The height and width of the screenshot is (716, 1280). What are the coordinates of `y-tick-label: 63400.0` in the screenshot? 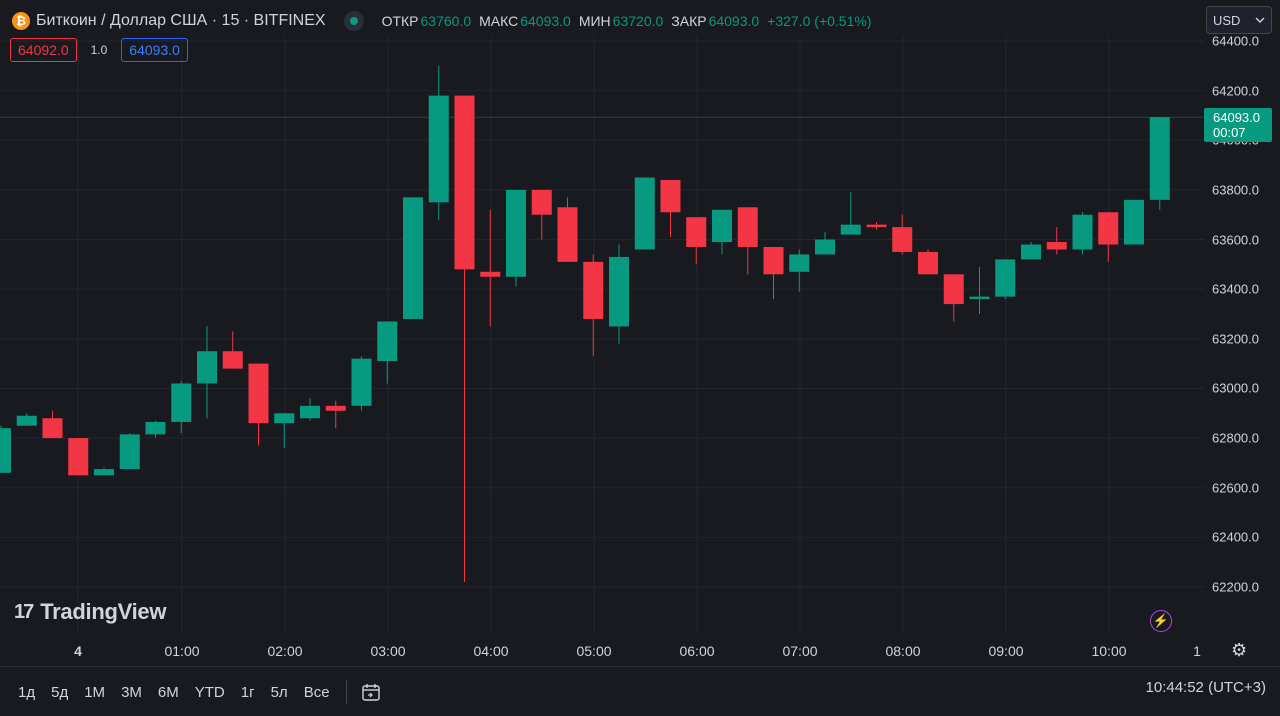 It's located at (1235, 289).